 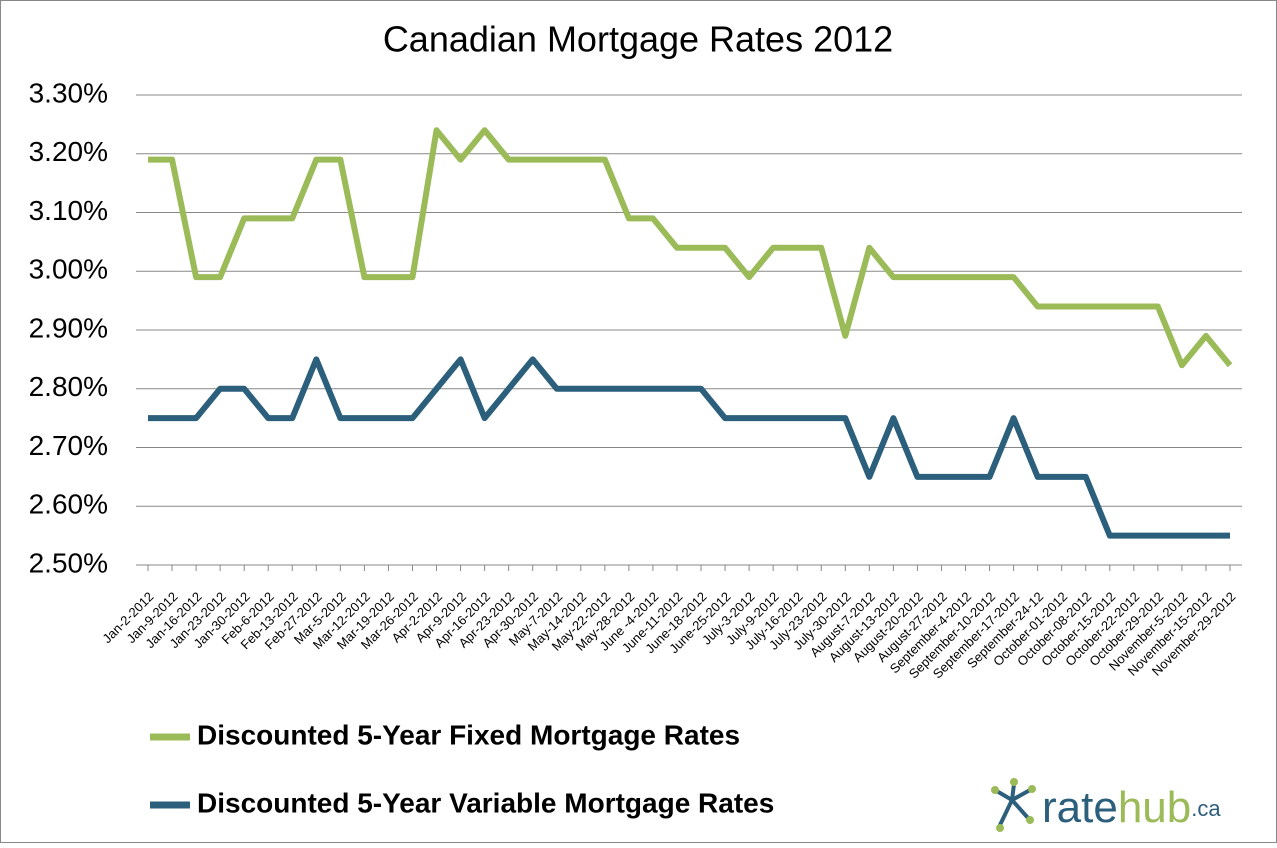 I want to click on brand: ratehub.ca, so click(x=1131, y=807).